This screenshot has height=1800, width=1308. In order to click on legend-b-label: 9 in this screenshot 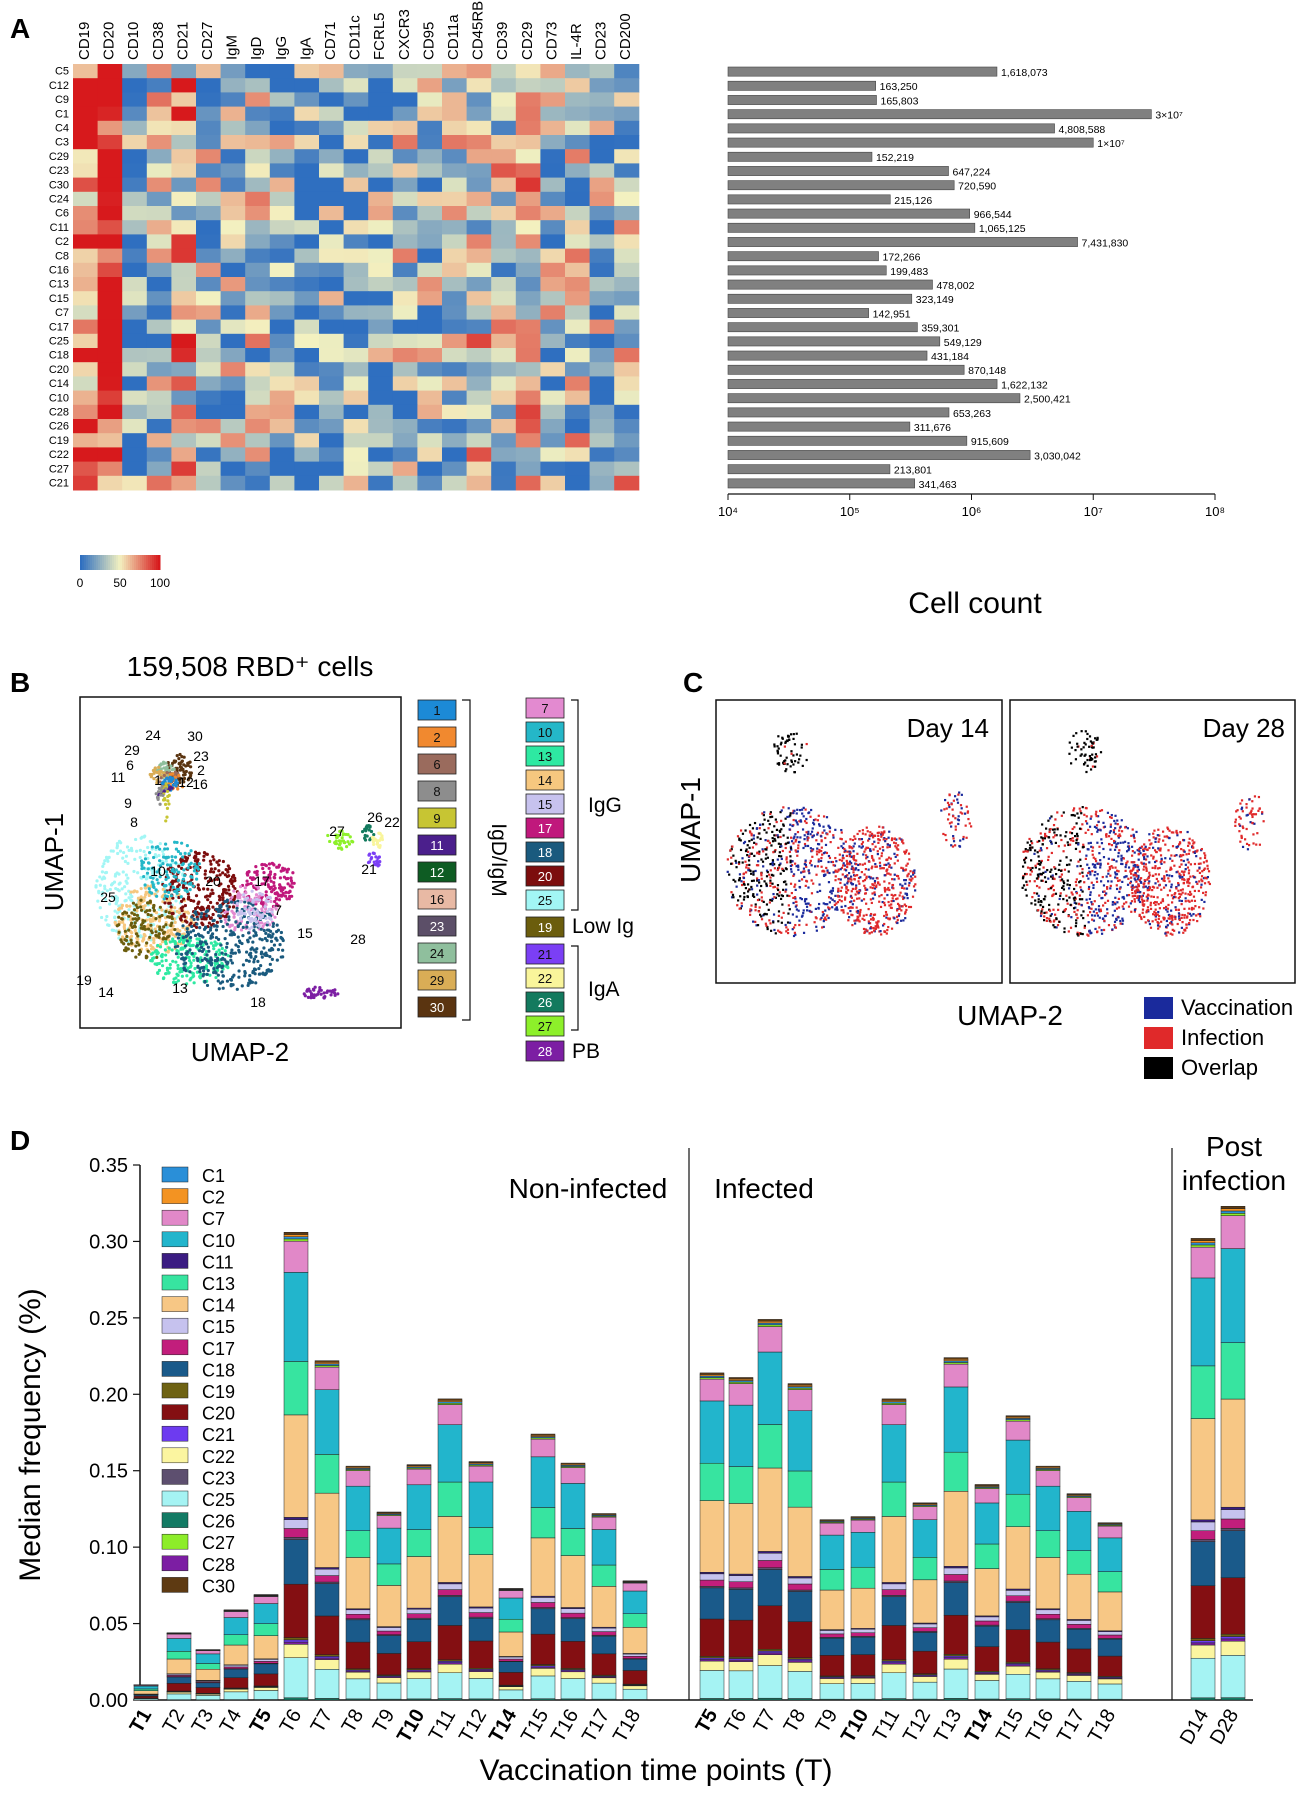, I will do `click(436, 818)`.